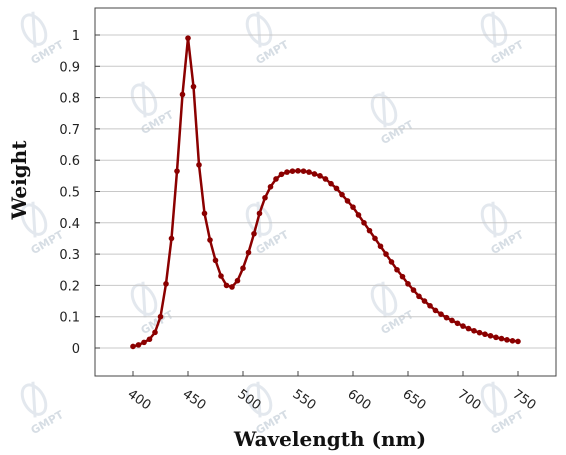 This screenshot has height=455, width=566. What do you see at coordinates (69, 99) in the screenshot?
I see `y-tick-label: 0.8` at bounding box center [69, 99].